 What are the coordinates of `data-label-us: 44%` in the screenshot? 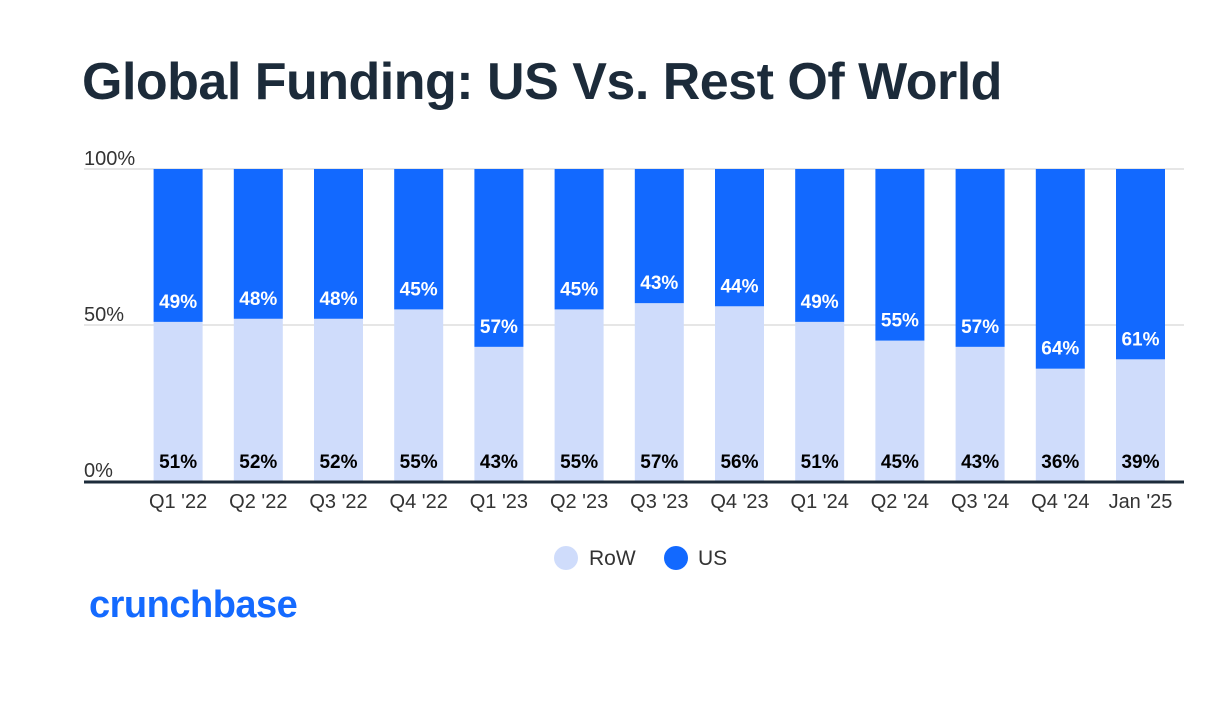 It's located at (739, 286).